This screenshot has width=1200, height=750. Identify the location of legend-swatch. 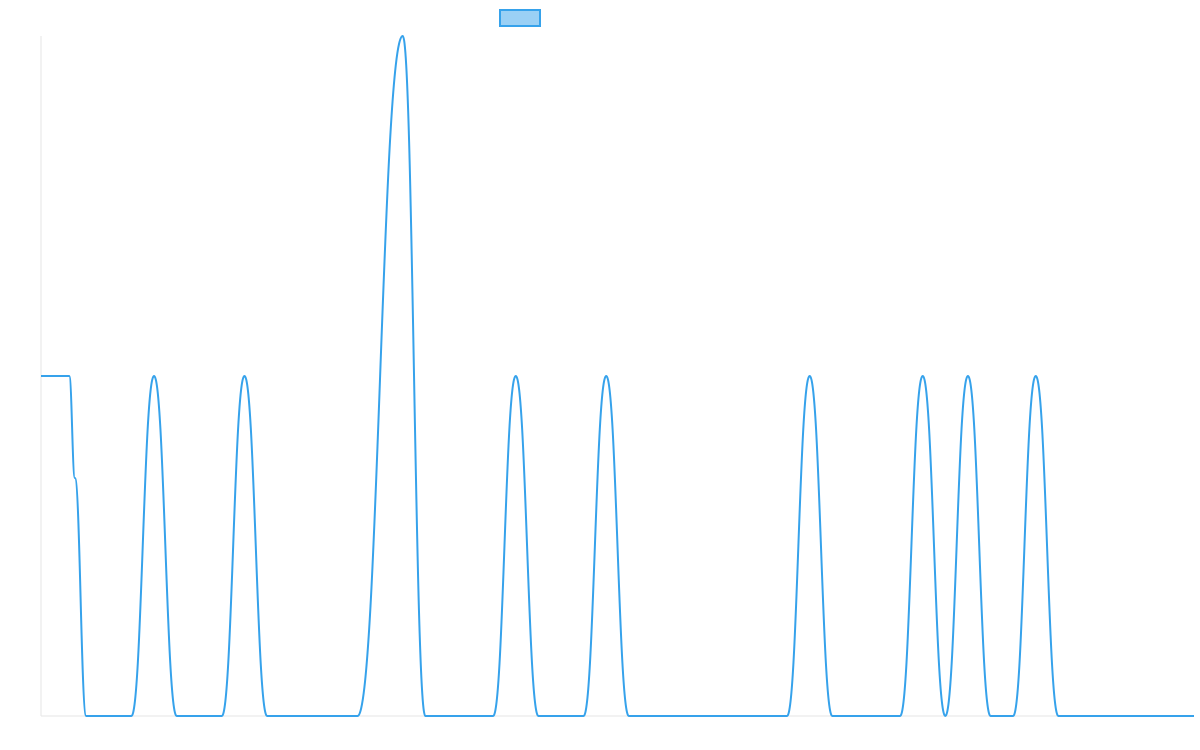
(520, 18).